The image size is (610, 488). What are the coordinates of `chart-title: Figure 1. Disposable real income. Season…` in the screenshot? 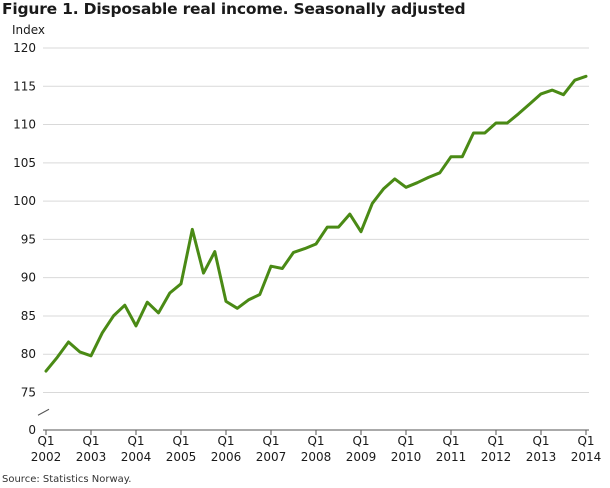 It's located at (234, 9).